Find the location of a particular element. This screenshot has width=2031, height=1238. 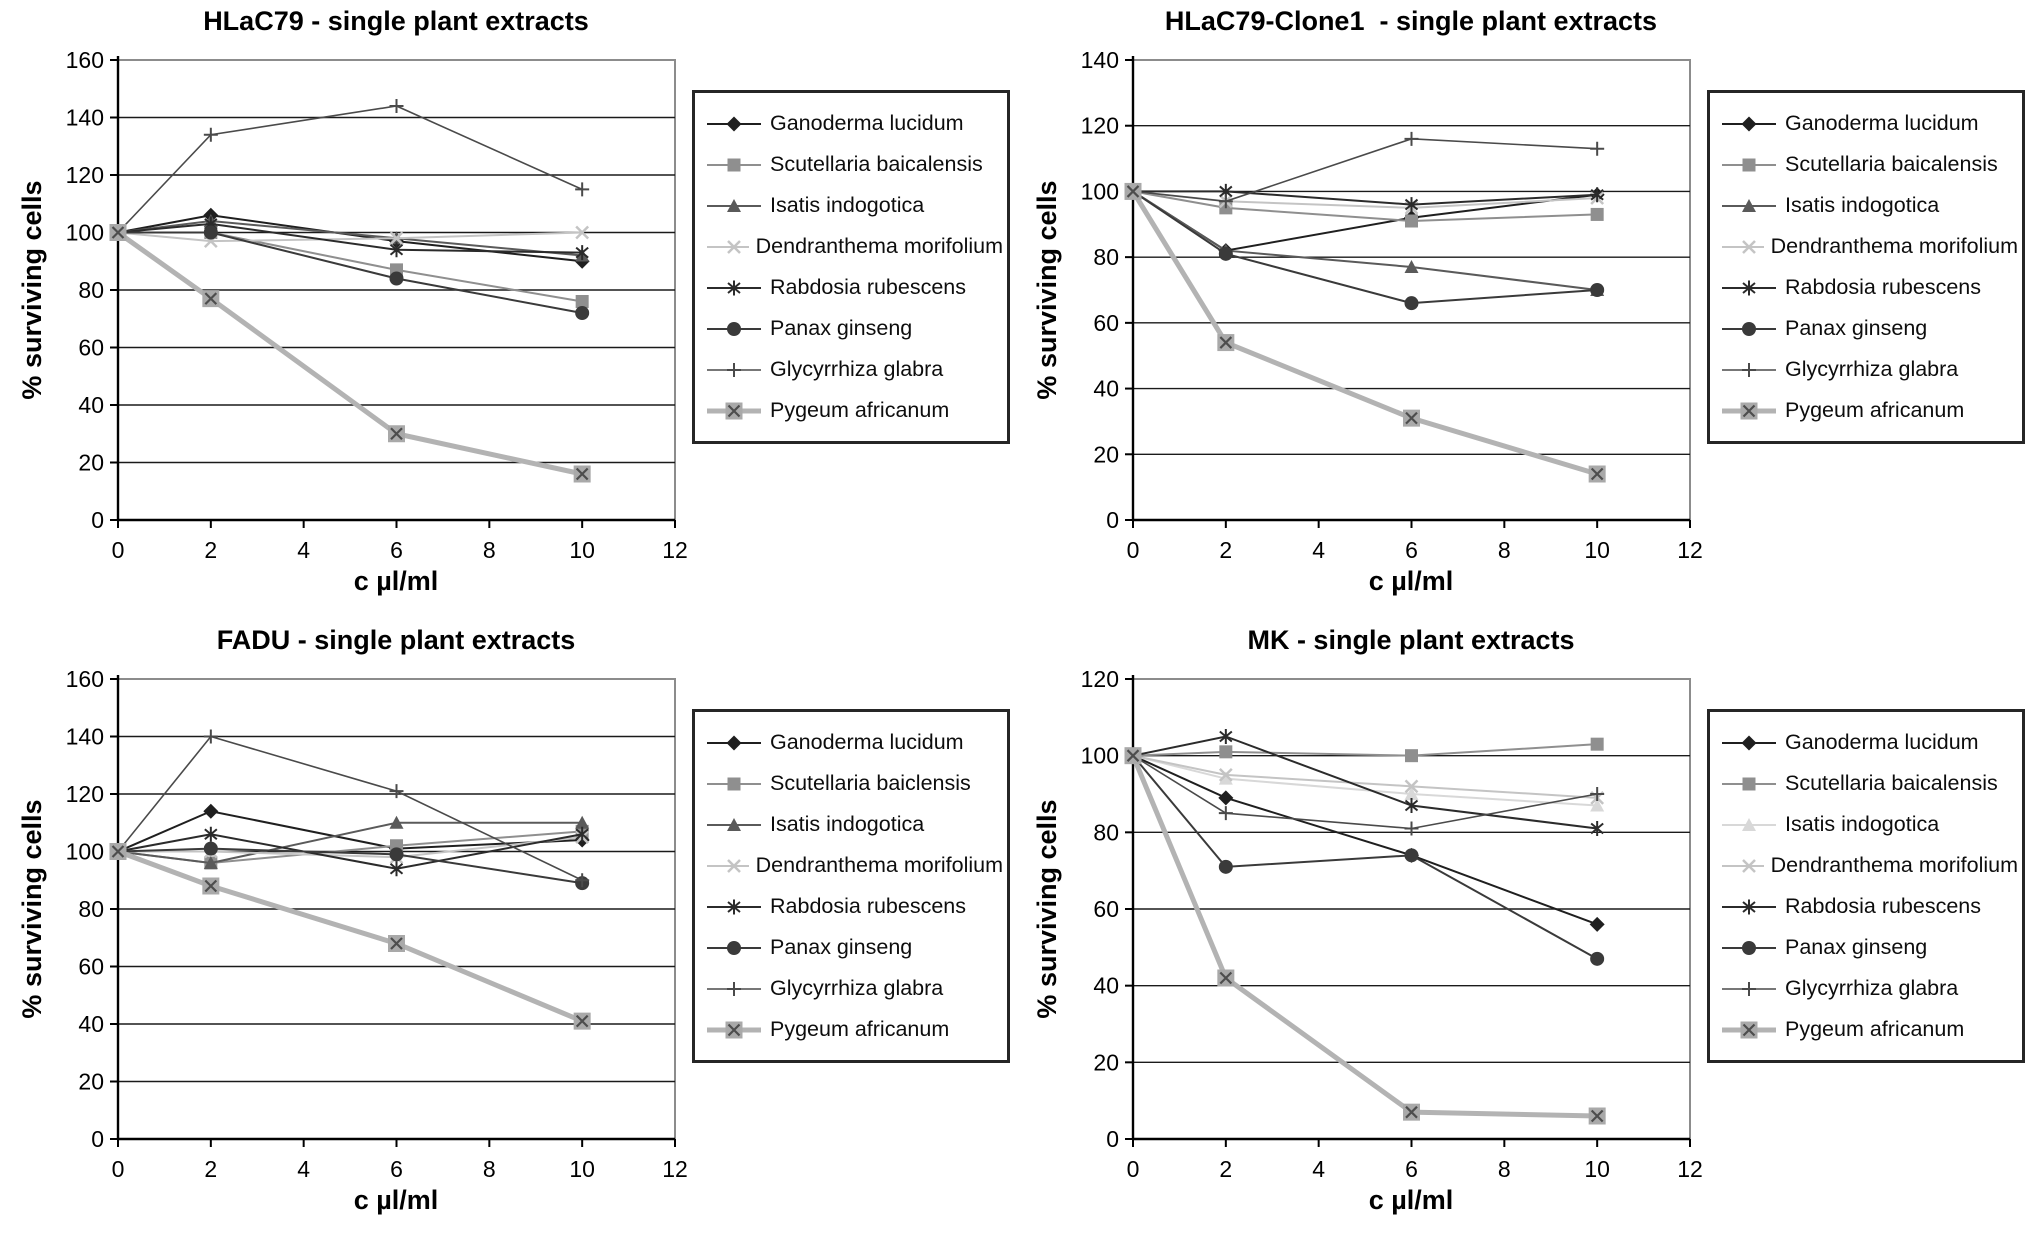

x-tick-label: 8 is located at coordinates (1504, 550).